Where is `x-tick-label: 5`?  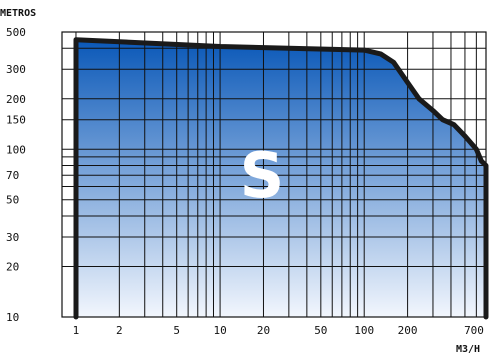 x-tick-label: 5 is located at coordinates (176, 330).